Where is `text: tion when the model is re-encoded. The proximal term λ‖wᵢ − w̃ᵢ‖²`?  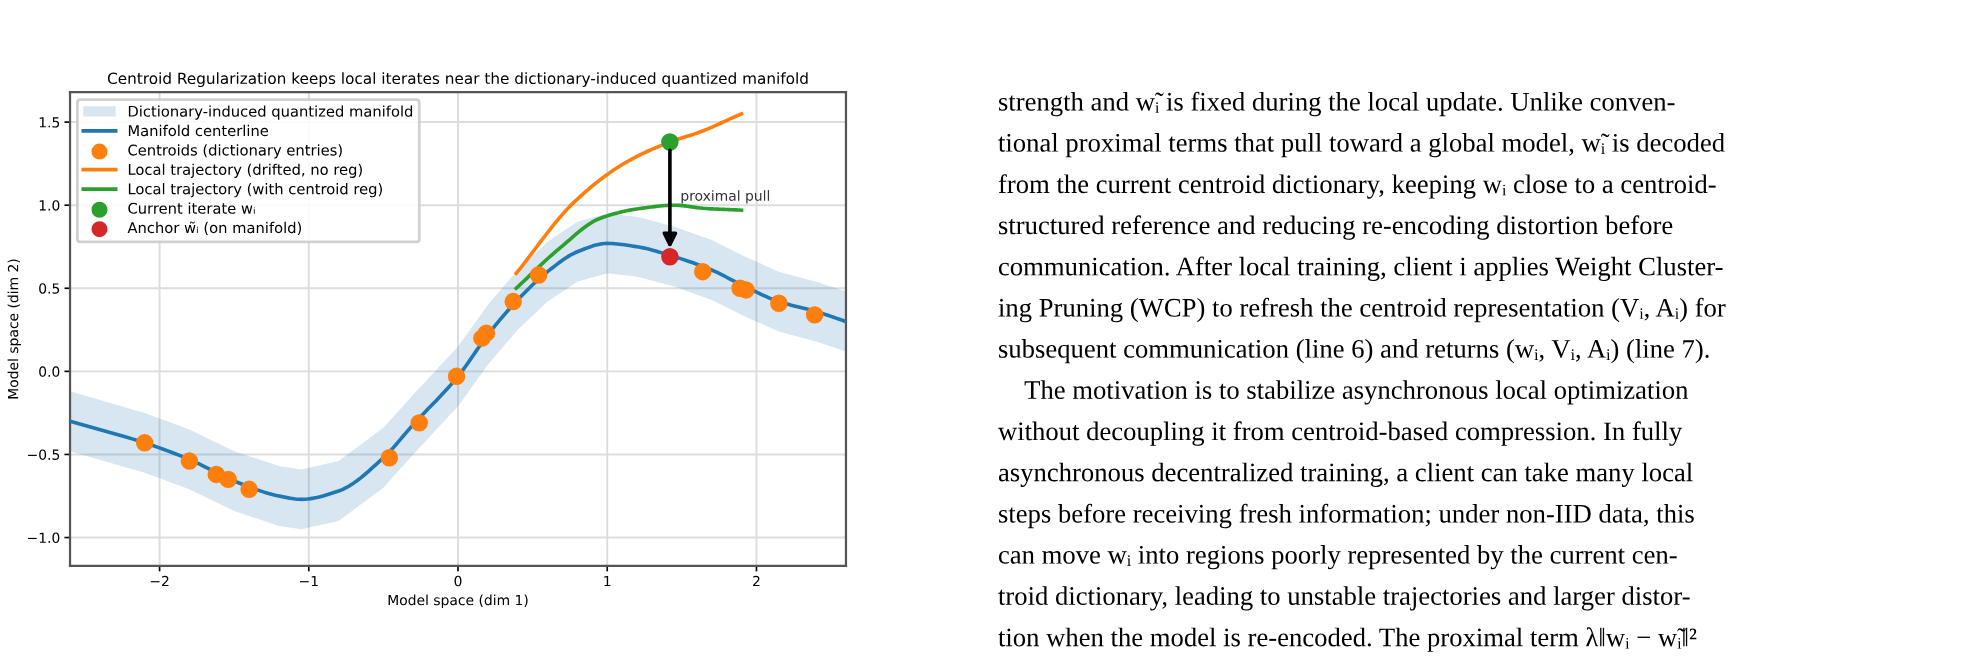 text: tion when the model is re-encoded. The proximal term λ‖wᵢ − w̃ᵢ‖² is located at coordinates (1347, 639).